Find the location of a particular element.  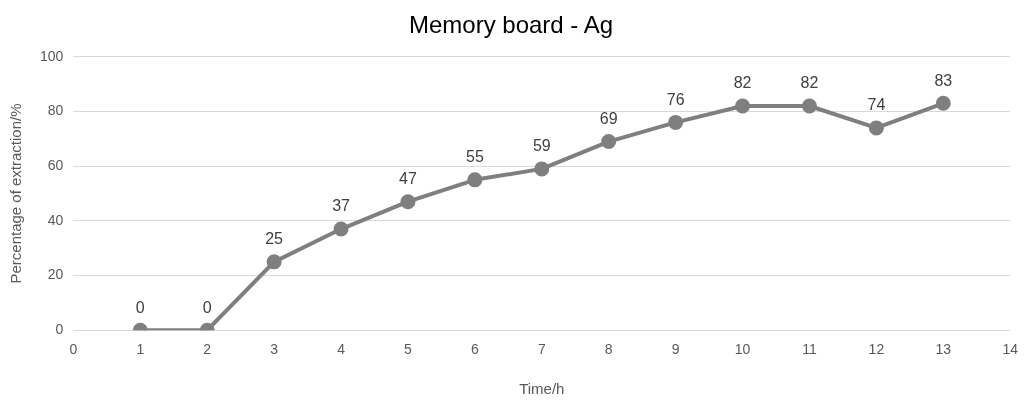

x-tick-label: 5 is located at coordinates (408, 349).